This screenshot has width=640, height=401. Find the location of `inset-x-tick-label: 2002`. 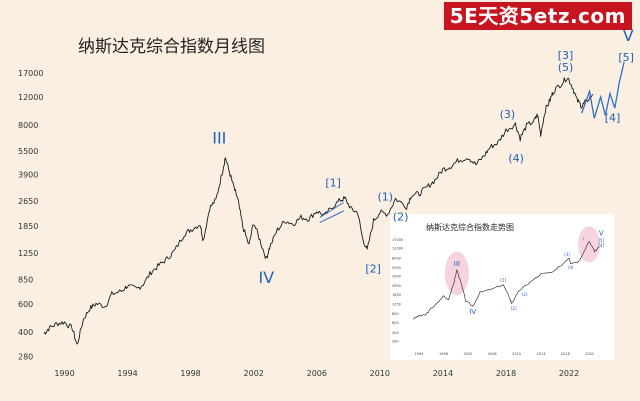

inset-x-tick-label: 2002 is located at coordinates (467, 354).